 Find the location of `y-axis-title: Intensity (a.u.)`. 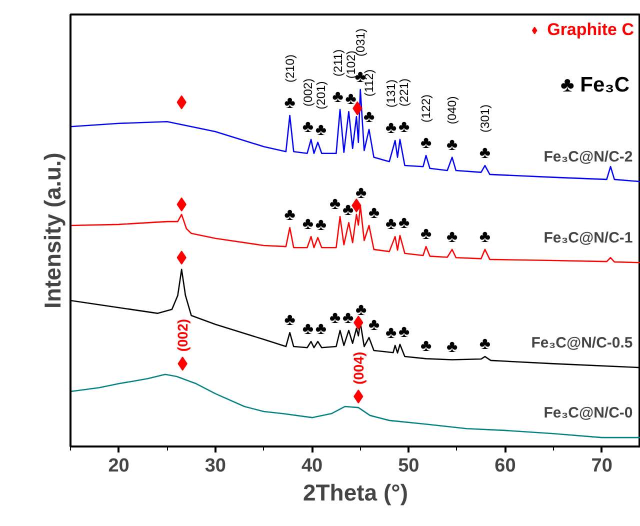

y-axis-title: Intensity (a.u.) is located at coordinates (53, 230).